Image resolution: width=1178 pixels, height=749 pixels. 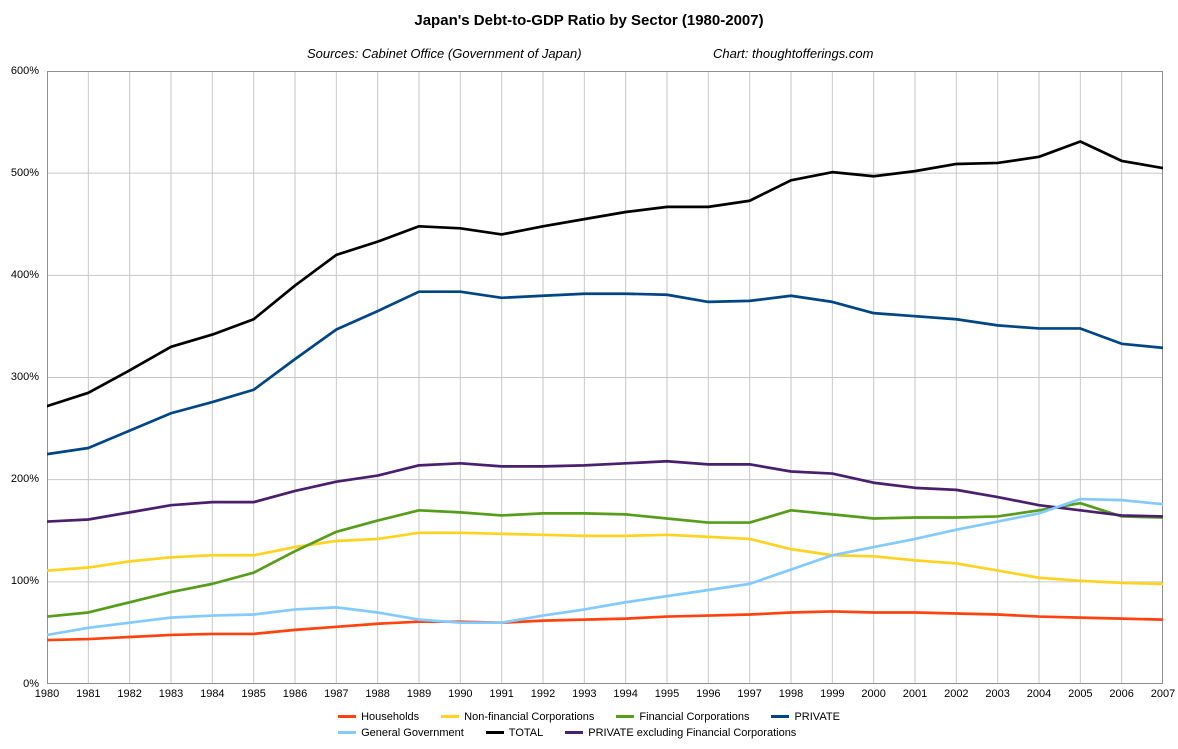 What do you see at coordinates (997, 694) in the screenshot?
I see `x-axis-label: 2003` at bounding box center [997, 694].